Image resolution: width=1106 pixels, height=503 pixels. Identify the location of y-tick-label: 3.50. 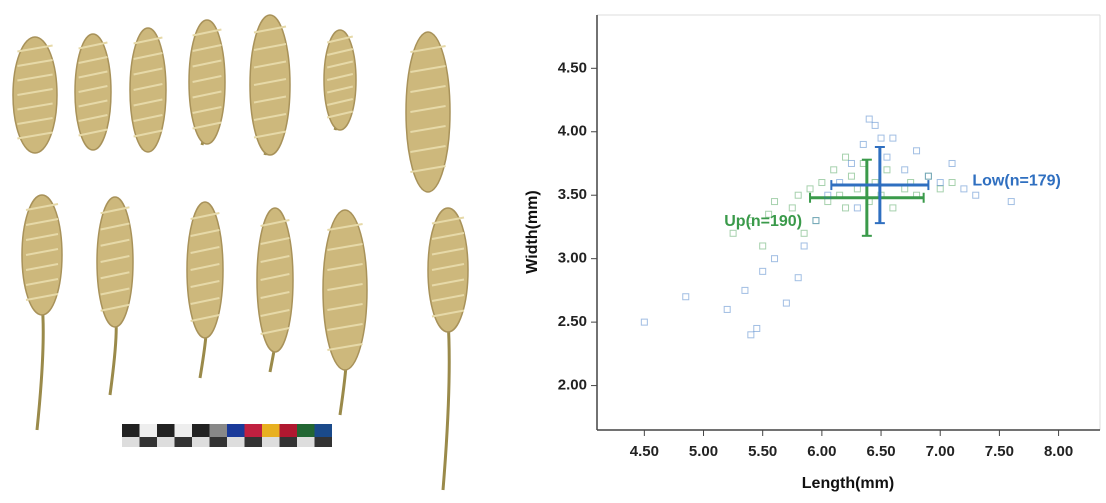
(572, 194).